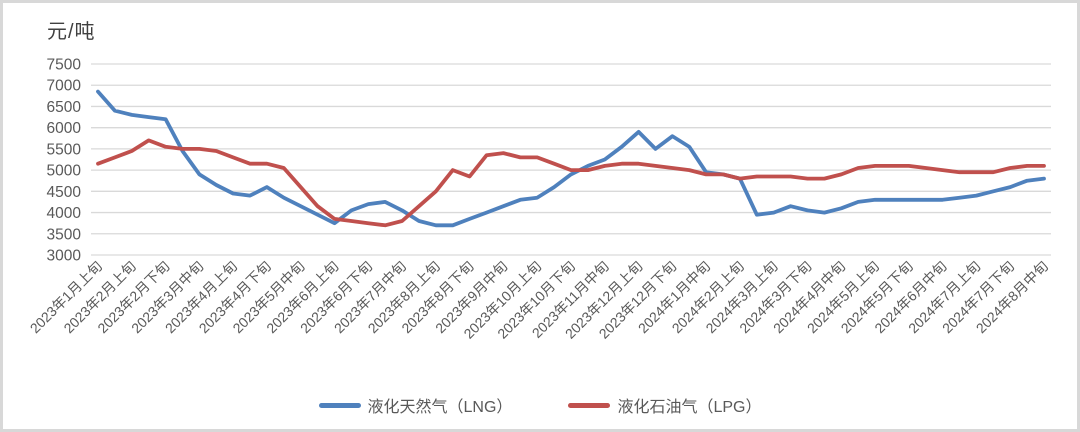 This screenshot has height=432, width=1080. What do you see at coordinates (64, 86) in the screenshot?
I see `y-axis-tick-label: 7000` at bounding box center [64, 86].